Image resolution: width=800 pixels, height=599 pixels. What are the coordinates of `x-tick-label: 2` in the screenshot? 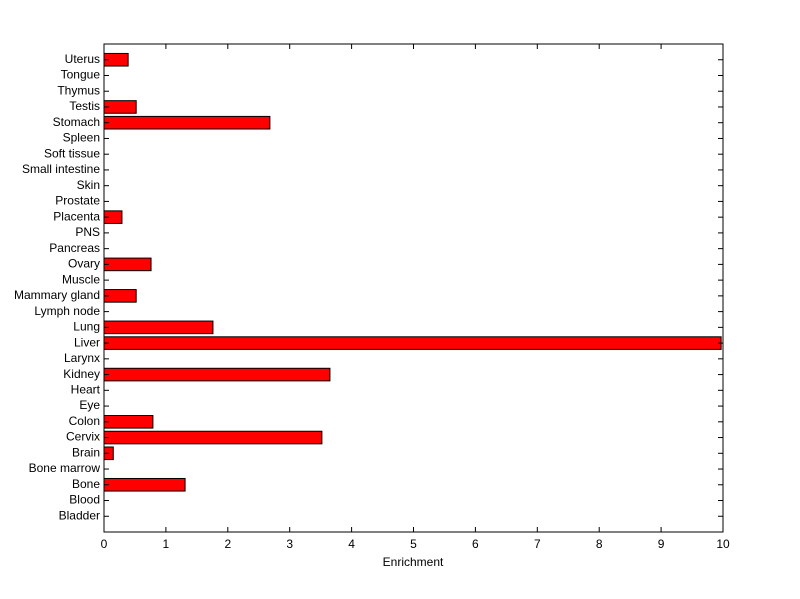 It's located at (227, 544).